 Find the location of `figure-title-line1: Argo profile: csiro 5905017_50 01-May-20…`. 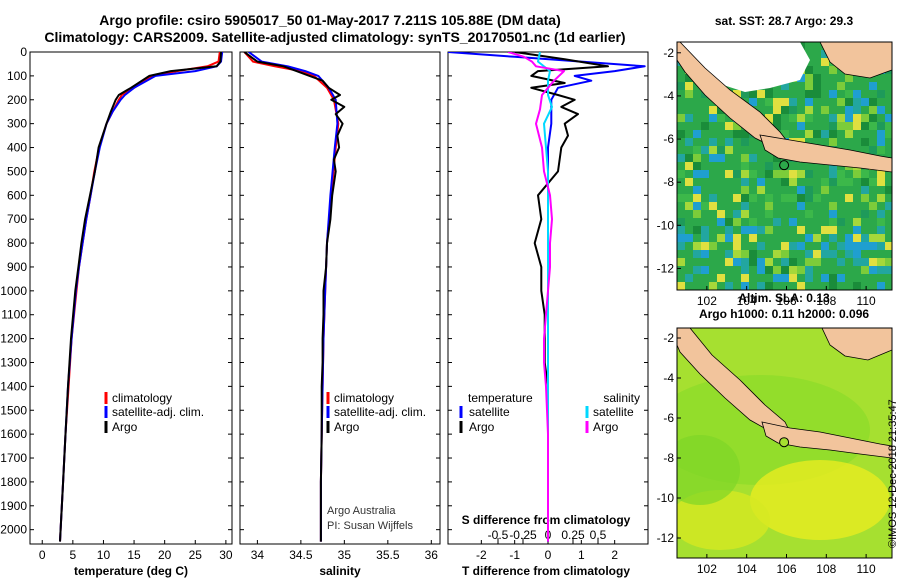

figure-title-line1: Argo profile: csiro 5905017_50 01-May-20… is located at coordinates (329, 20).